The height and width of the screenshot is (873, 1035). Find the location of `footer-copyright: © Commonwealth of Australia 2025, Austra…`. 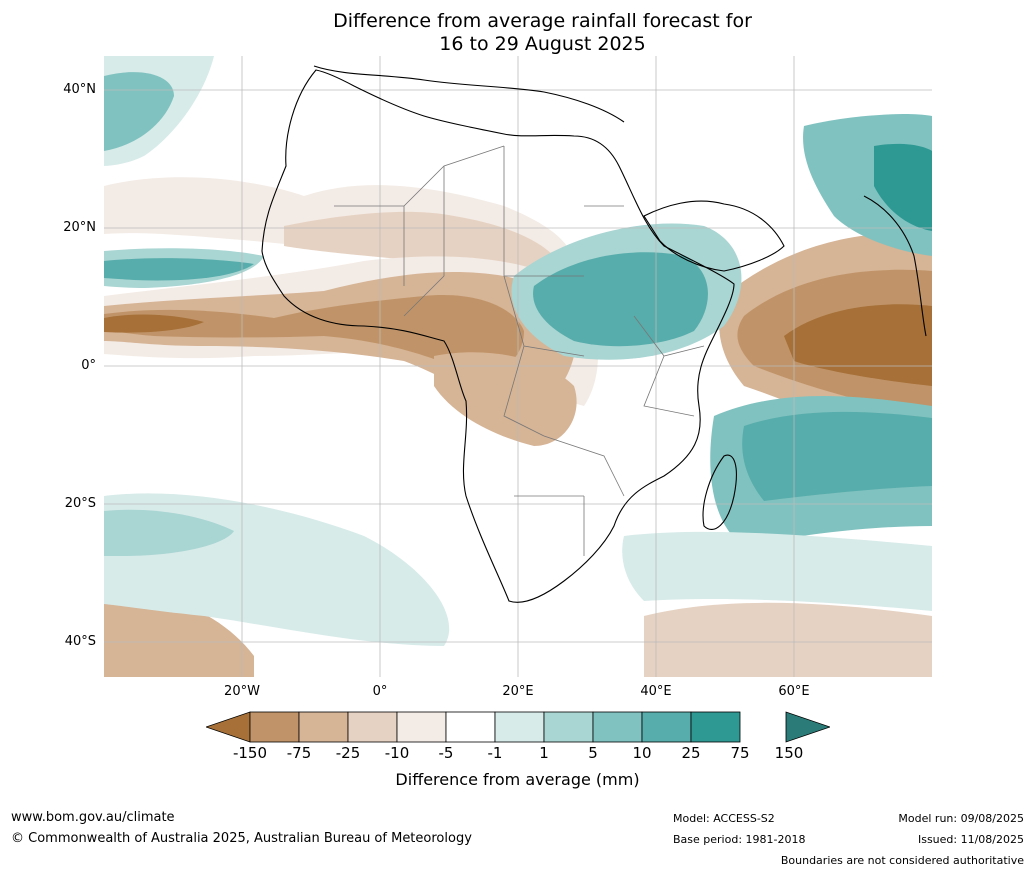

footer-copyright: © Commonwealth of Australia 2025, Austra… is located at coordinates (241, 838).